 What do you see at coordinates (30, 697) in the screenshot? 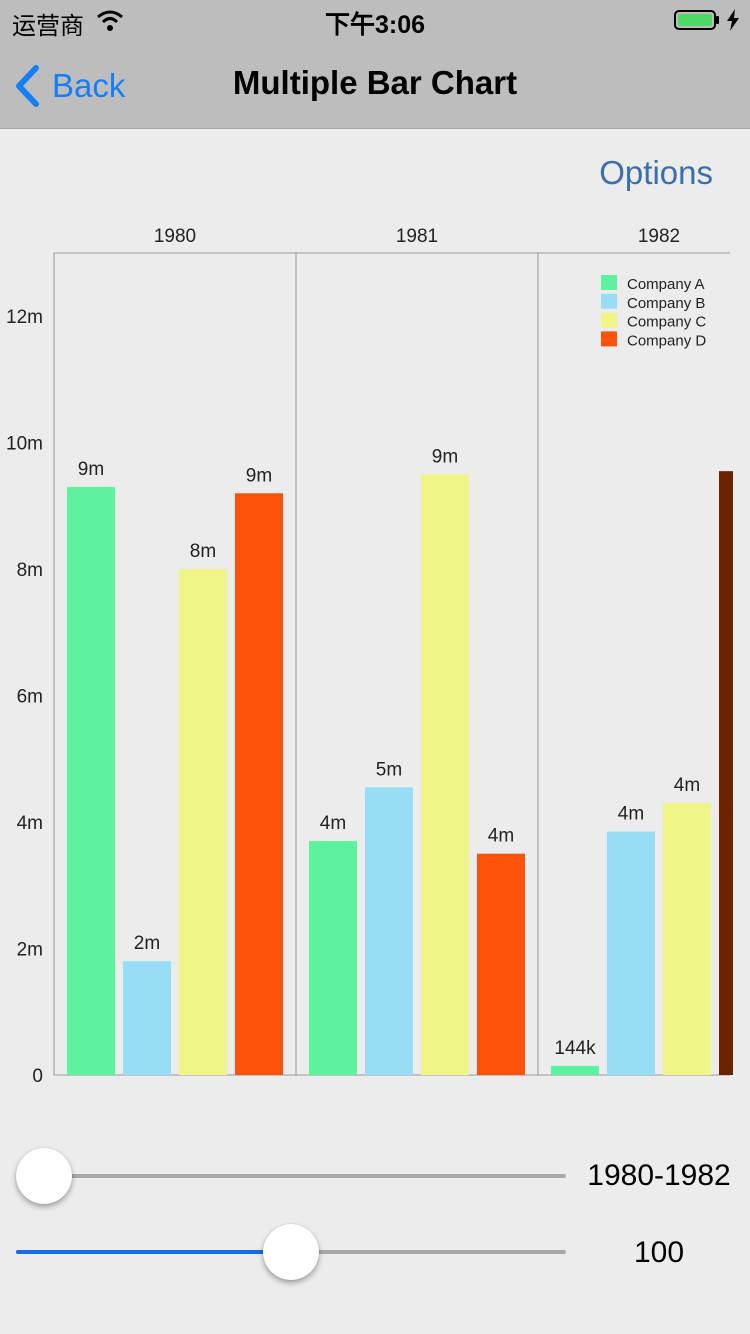
I see `y-tick-label: 6m` at bounding box center [30, 697].